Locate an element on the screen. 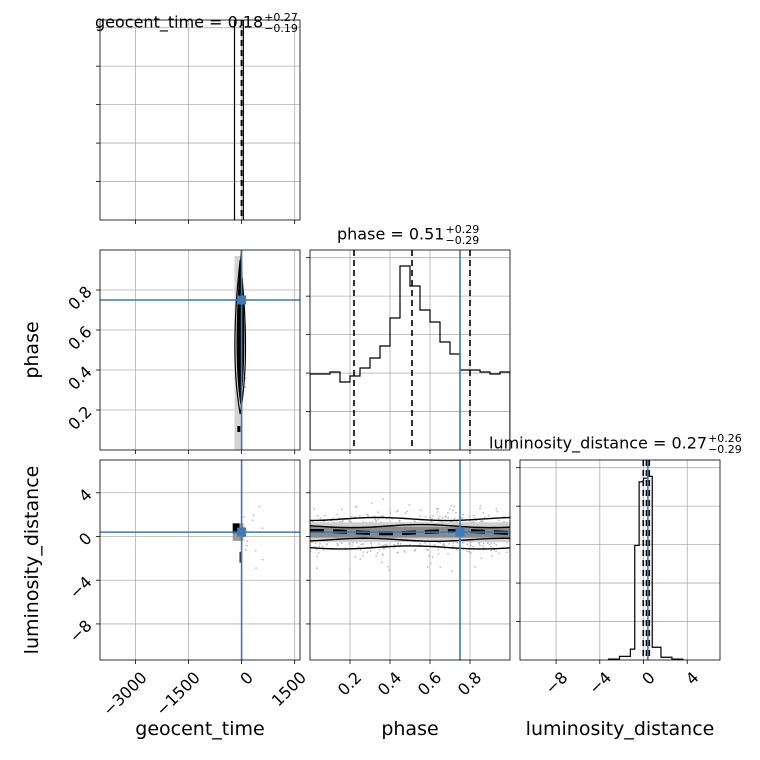  tick-label-x-phase: 0.2 is located at coordinates (349, 683).